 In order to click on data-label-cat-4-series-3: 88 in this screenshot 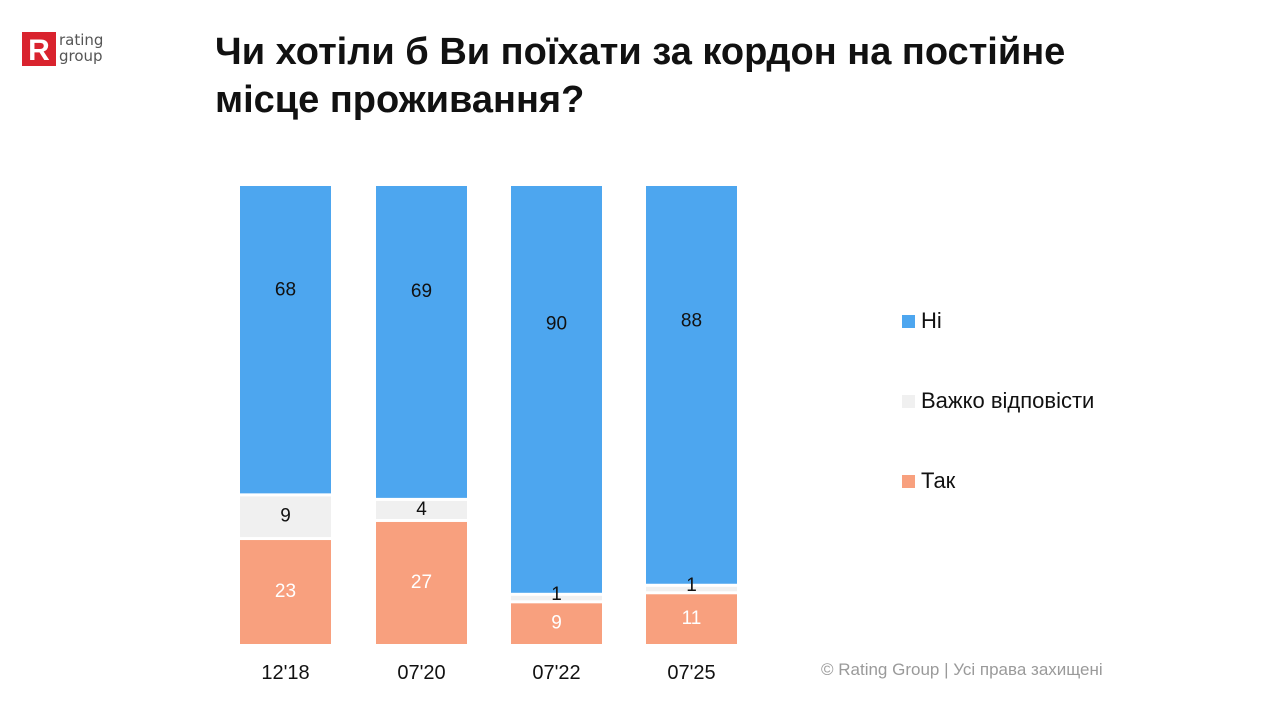, I will do `click(691, 320)`.